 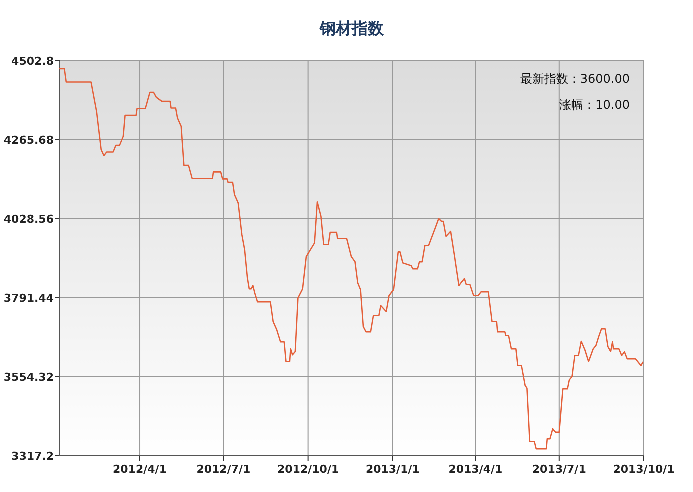 I want to click on annotation: 涨幅：10.00, so click(x=595, y=105).